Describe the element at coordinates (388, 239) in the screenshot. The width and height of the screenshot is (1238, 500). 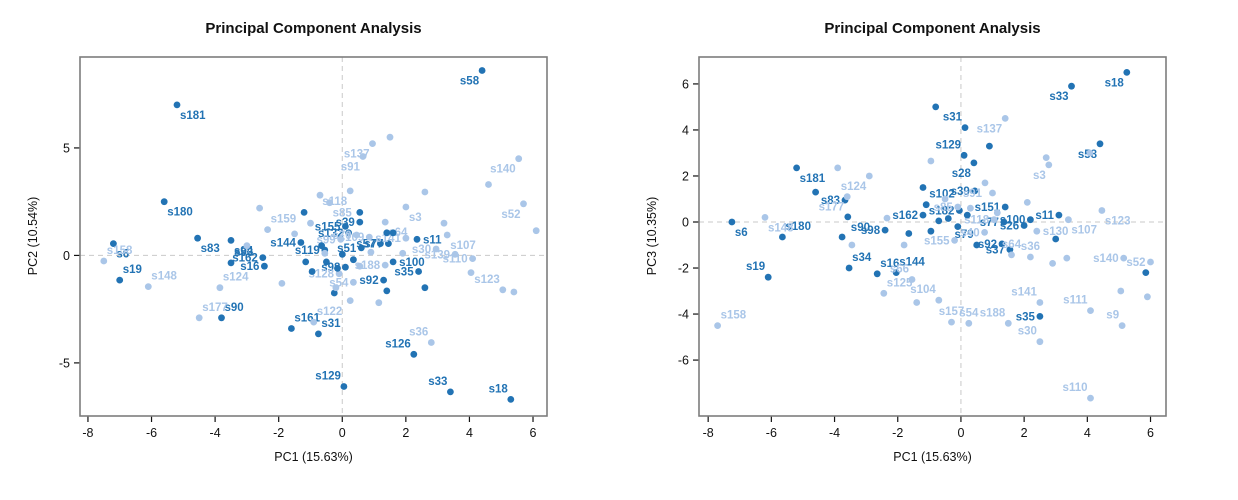
I see `point-label-s141: s141` at that location.